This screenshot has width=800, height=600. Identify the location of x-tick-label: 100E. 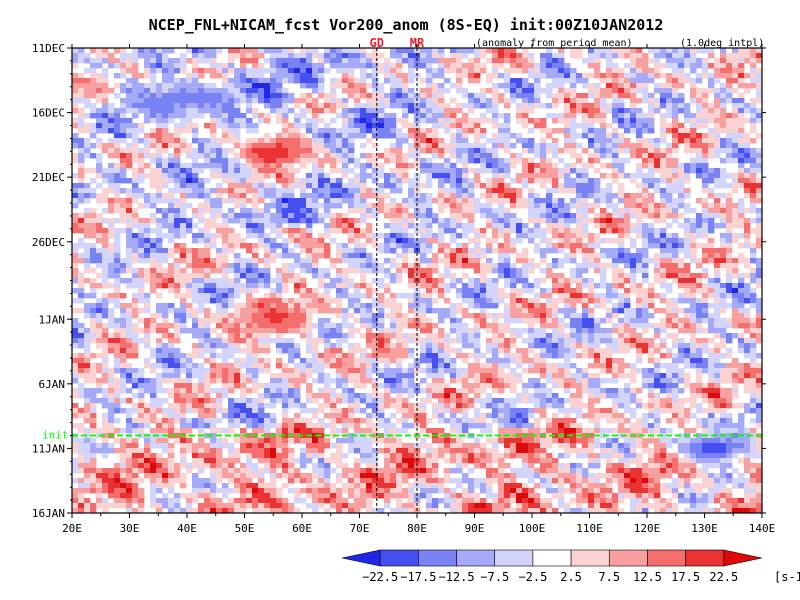
(532, 528).